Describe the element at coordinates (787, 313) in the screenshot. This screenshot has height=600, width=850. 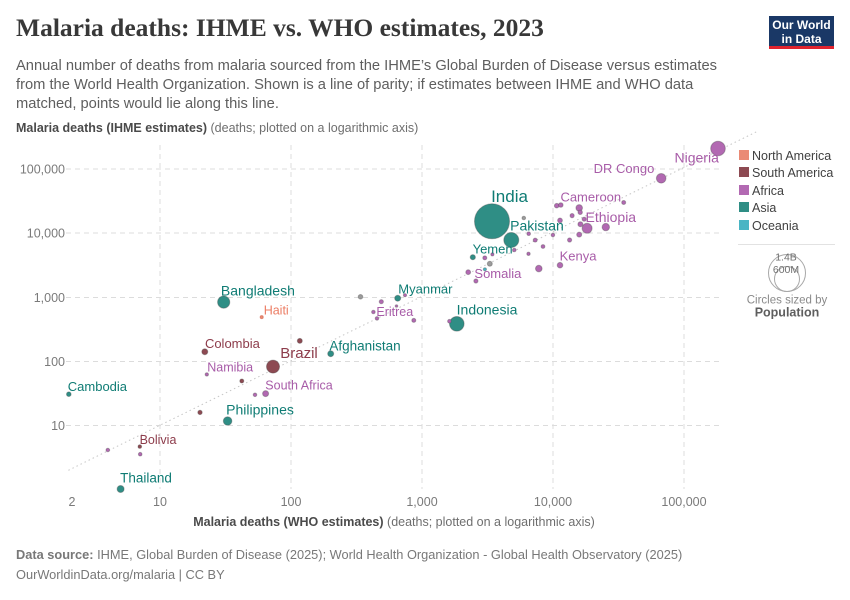
I see `svg-text: Population` at that location.